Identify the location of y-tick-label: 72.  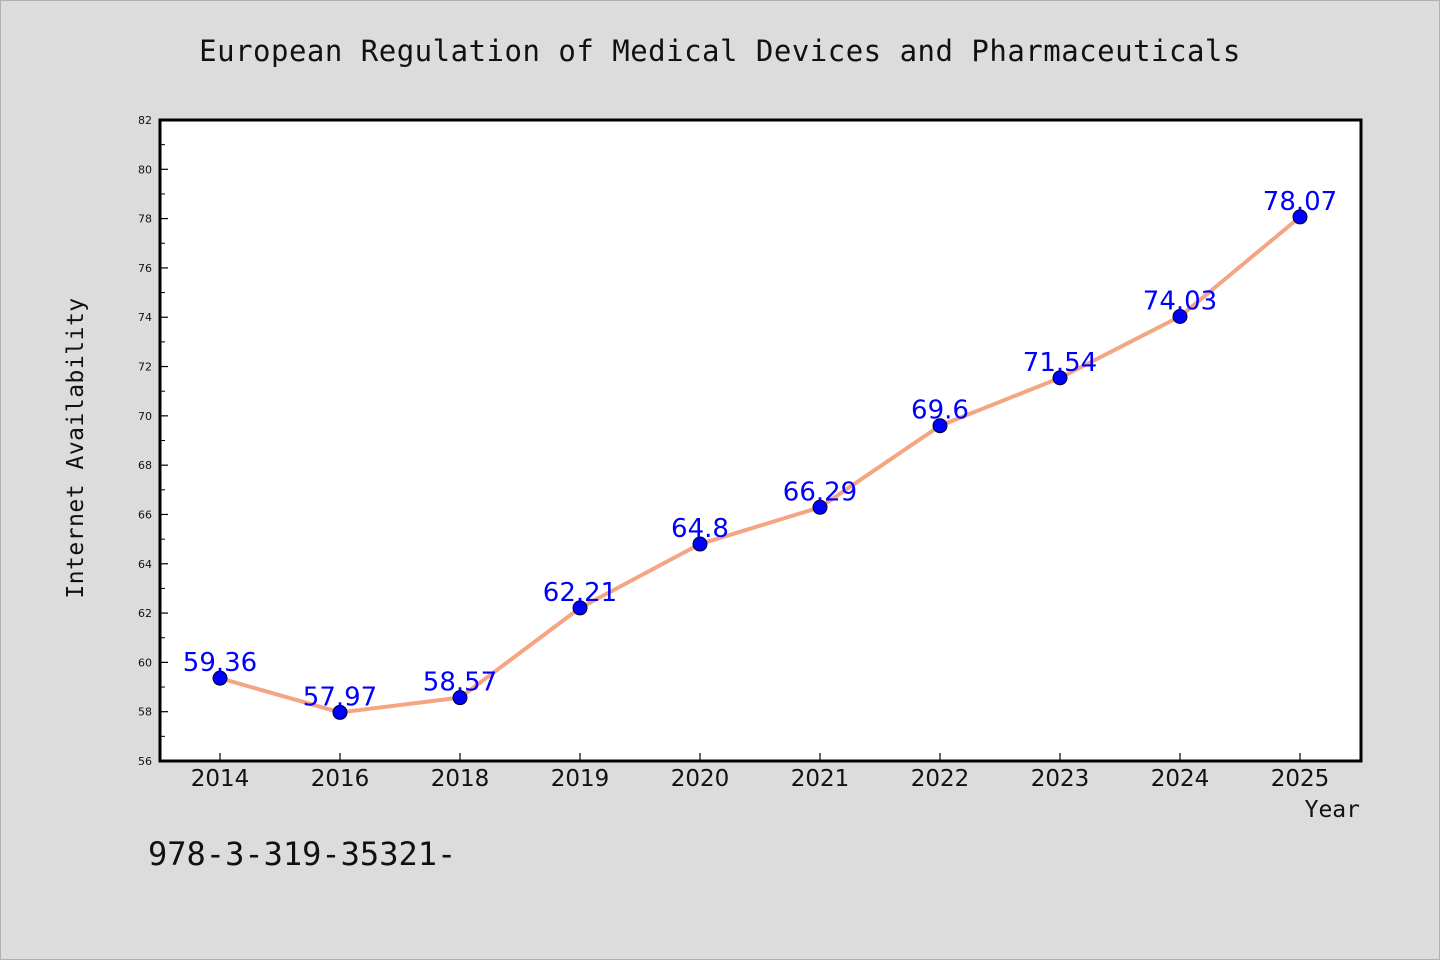
(145, 367).